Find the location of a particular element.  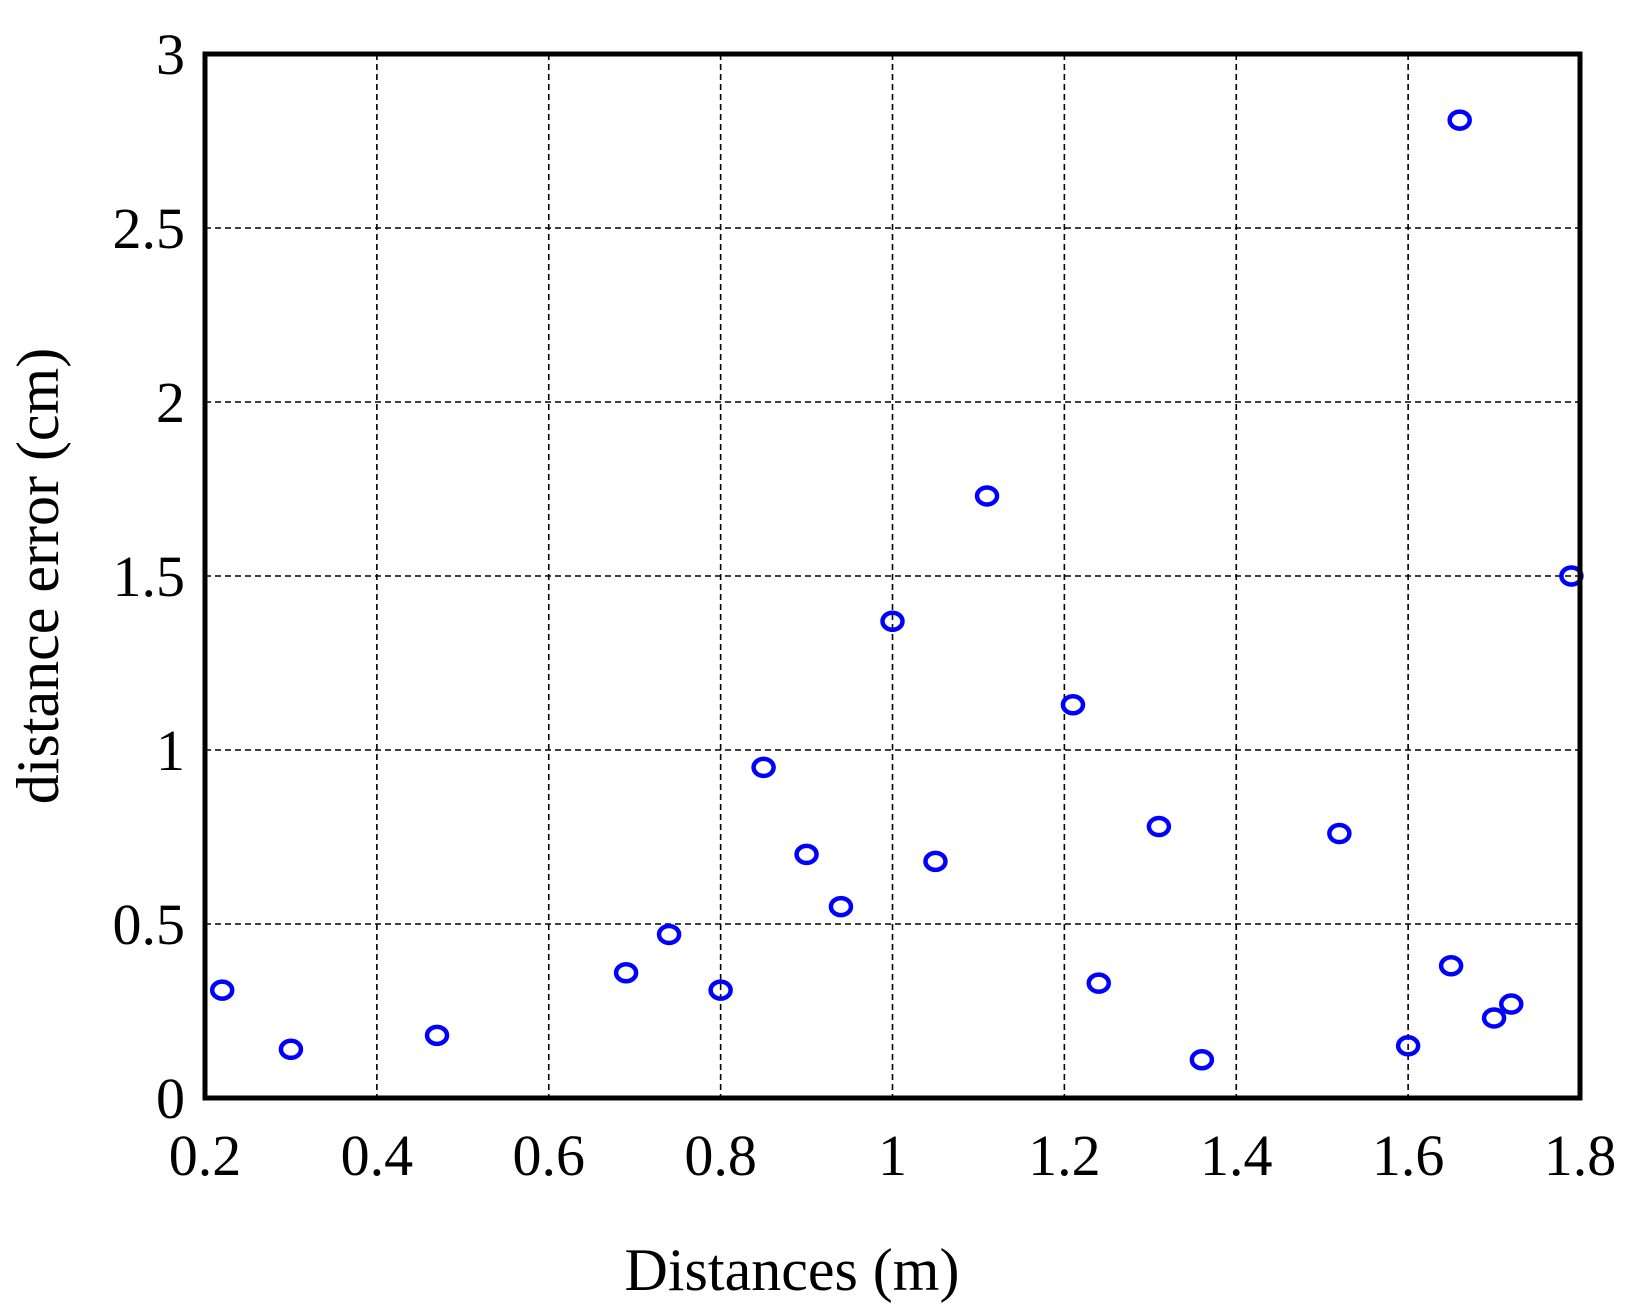

x-tick-label: 0.8 is located at coordinates (720, 1155).